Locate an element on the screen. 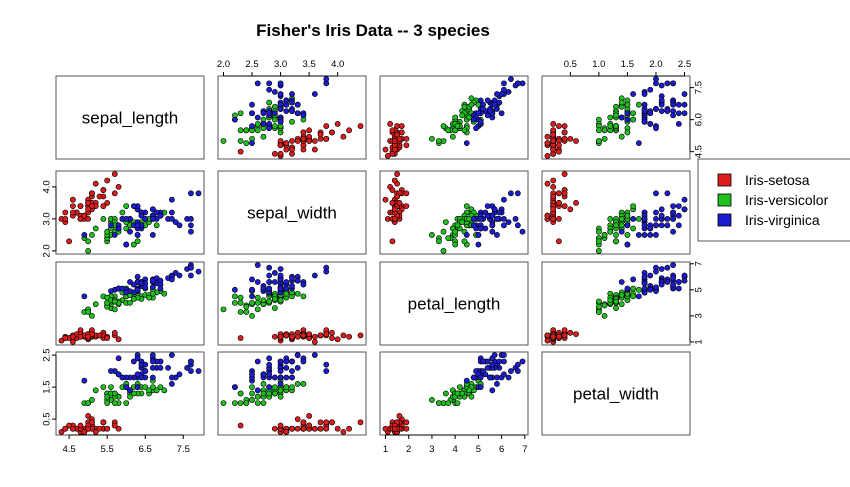  tick-label: 1.5 is located at coordinates (47, 386).